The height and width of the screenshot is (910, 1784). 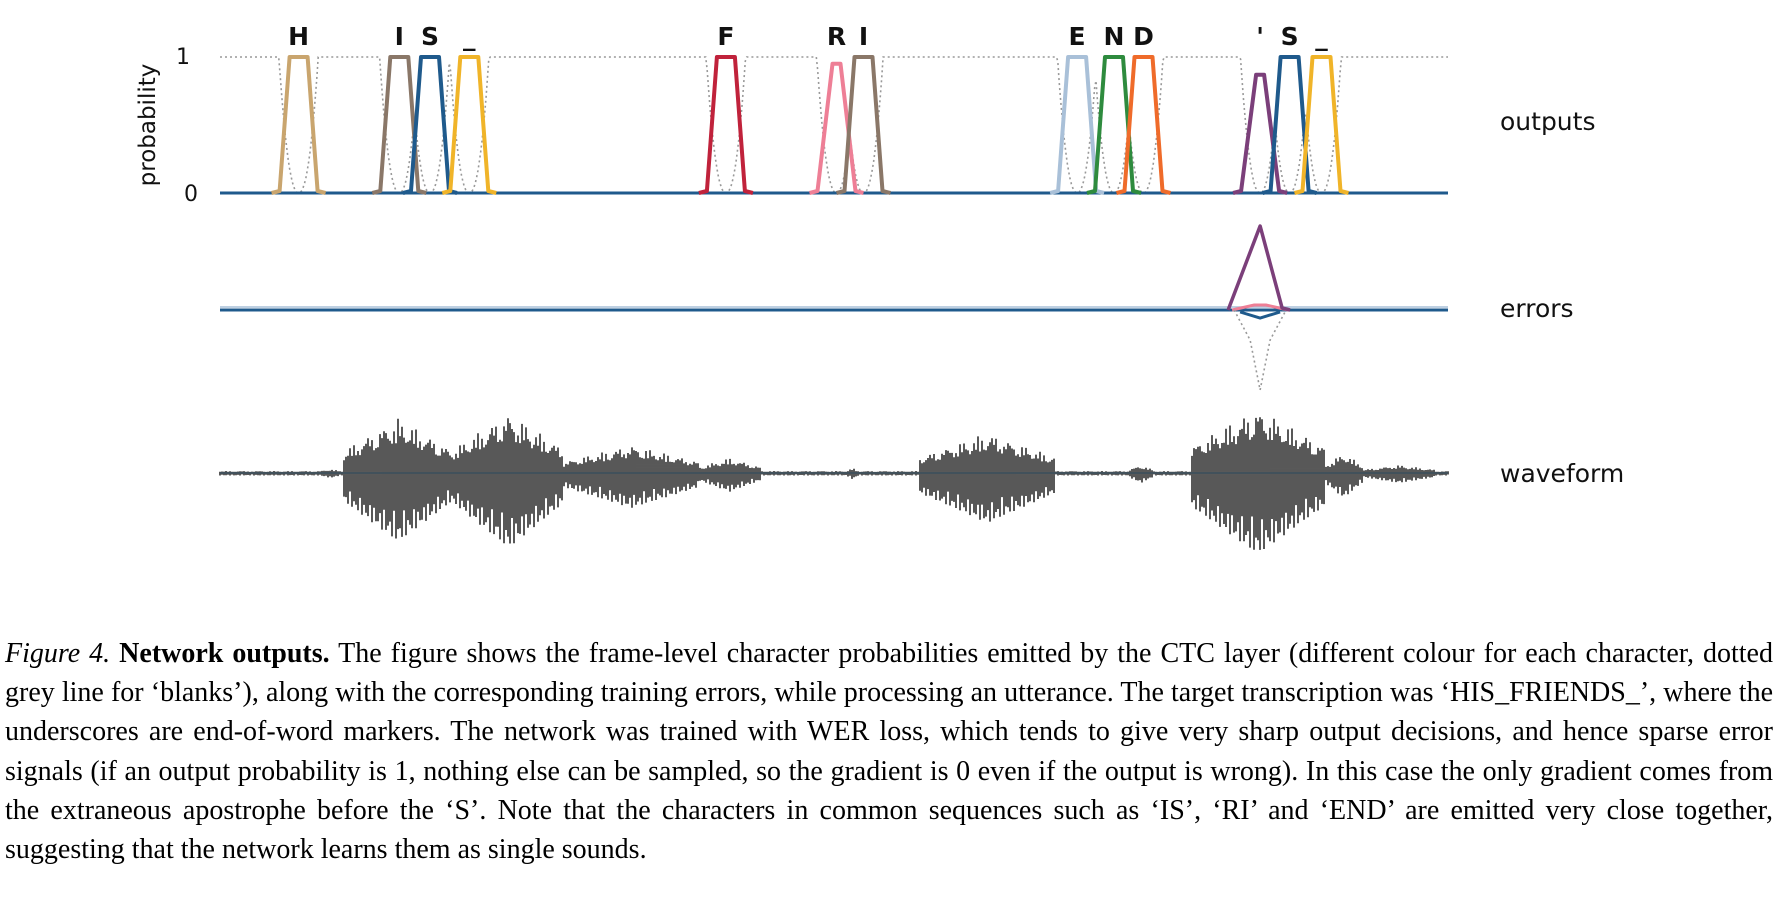 What do you see at coordinates (1258, 268) in the screenshot?
I see `error-apostrophe-spike` at bounding box center [1258, 268].